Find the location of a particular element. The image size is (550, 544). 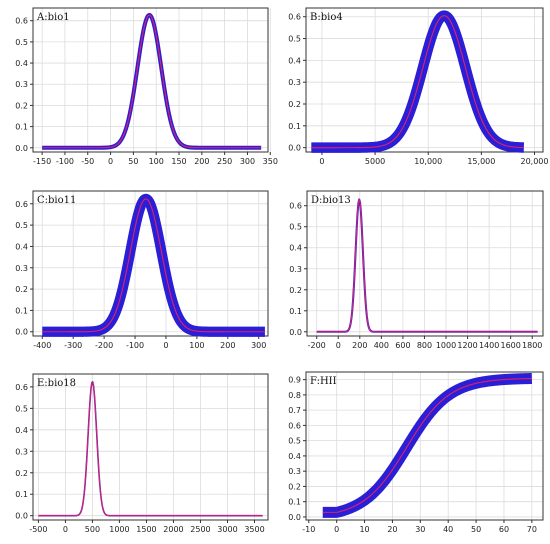

panel-a-response-curve is located at coordinates (152, 81).